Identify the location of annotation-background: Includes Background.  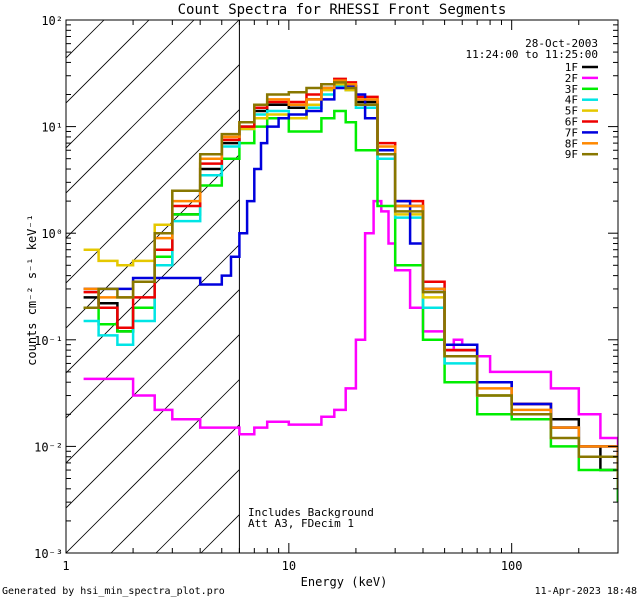
(311, 512).